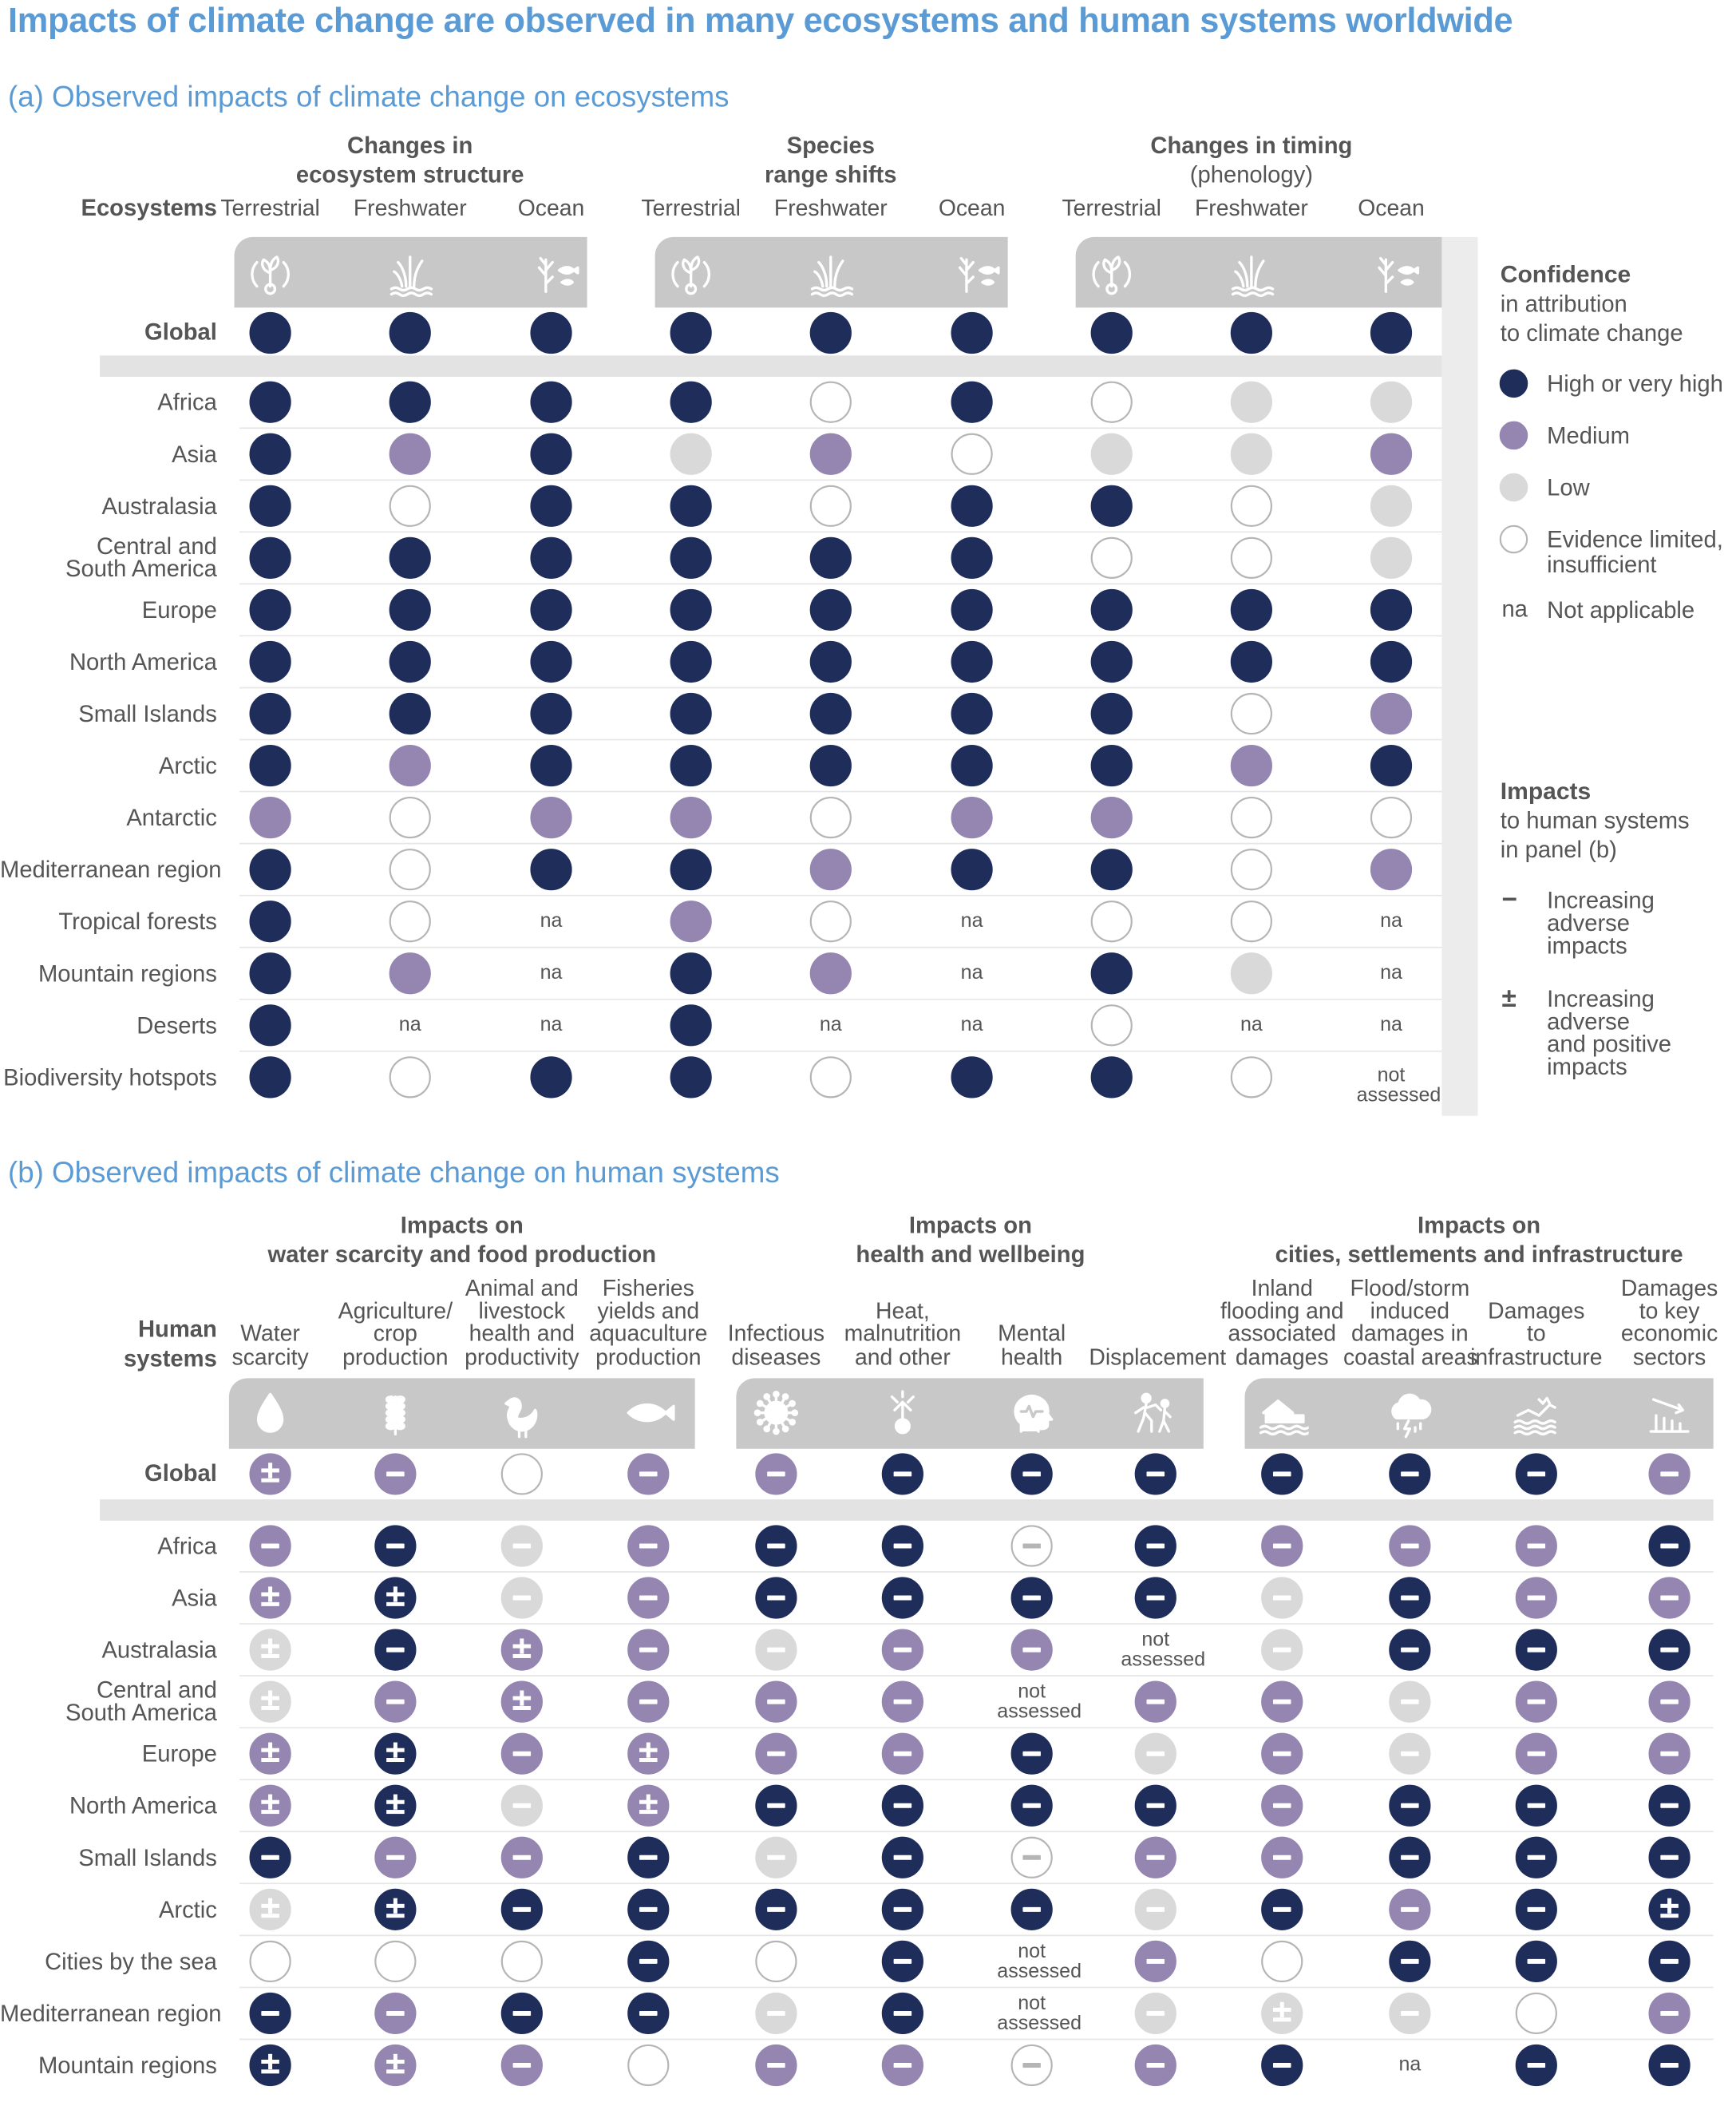  Describe the element at coordinates (270, 1334) in the screenshot. I see `column-label-line: Water` at that location.